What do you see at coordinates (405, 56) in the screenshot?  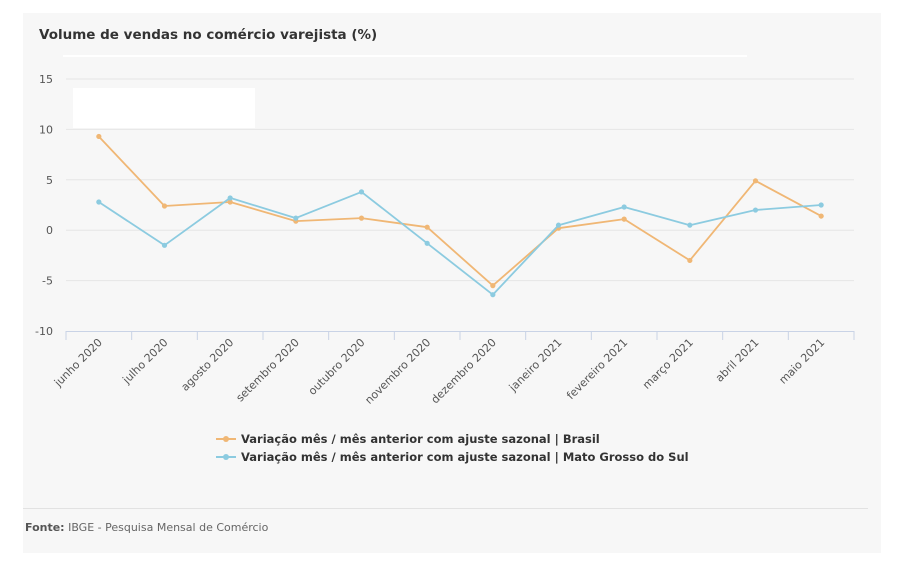 I see `decorative-bar` at bounding box center [405, 56].